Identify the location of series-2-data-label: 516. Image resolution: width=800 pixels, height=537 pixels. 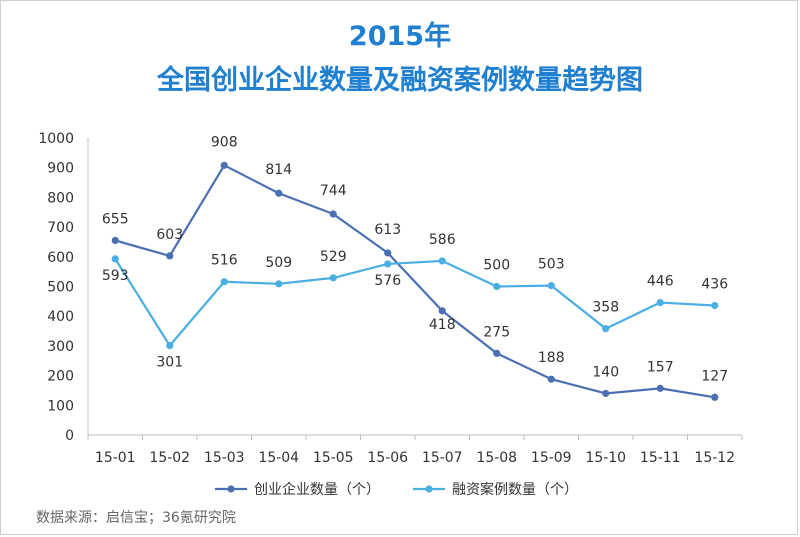
(224, 261).